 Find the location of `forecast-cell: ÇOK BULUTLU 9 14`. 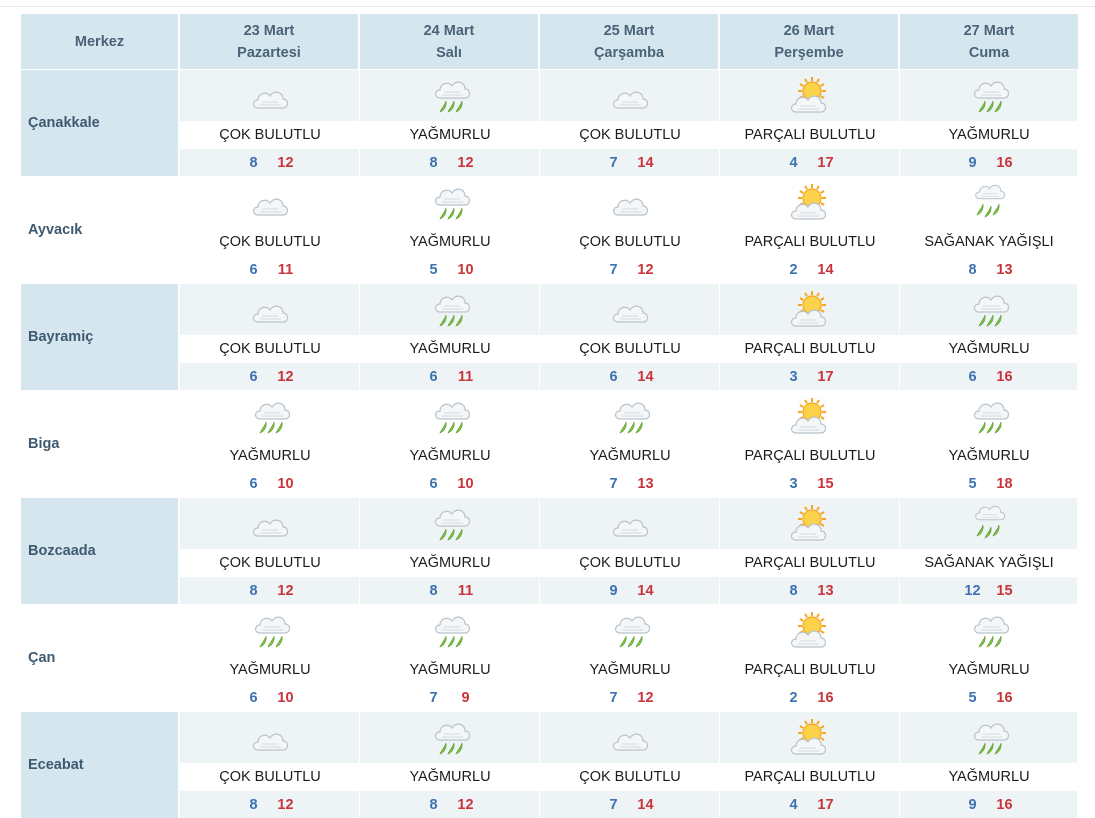

forecast-cell: ÇOK BULUTLU 9 14 is located at coordinates (630, 551).